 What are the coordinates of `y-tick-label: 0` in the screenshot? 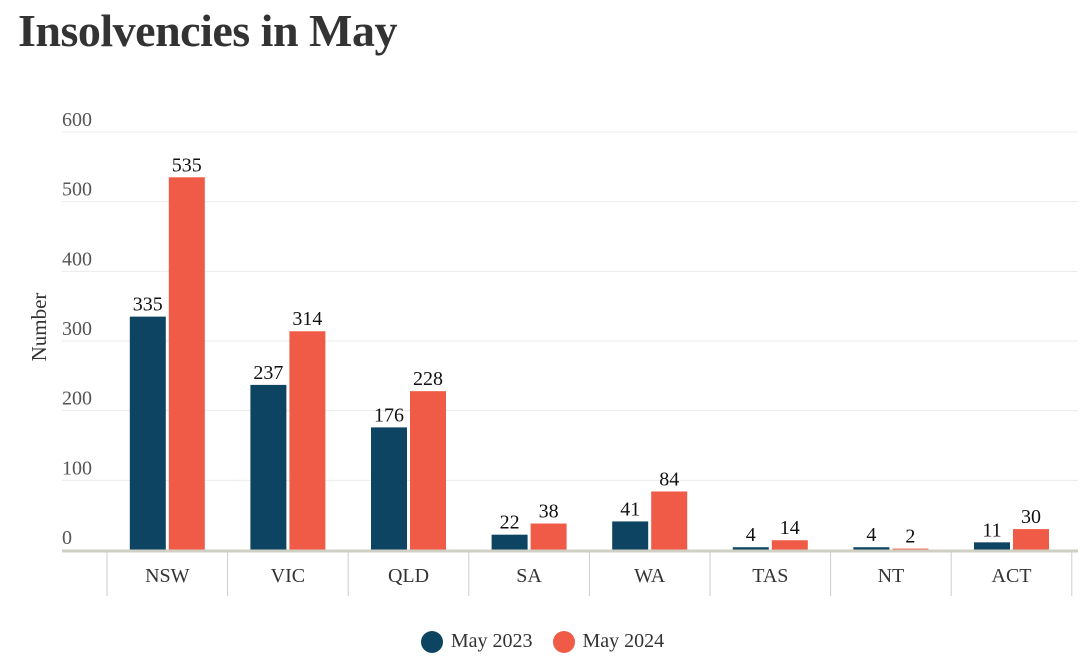 It's located at (67, 538).